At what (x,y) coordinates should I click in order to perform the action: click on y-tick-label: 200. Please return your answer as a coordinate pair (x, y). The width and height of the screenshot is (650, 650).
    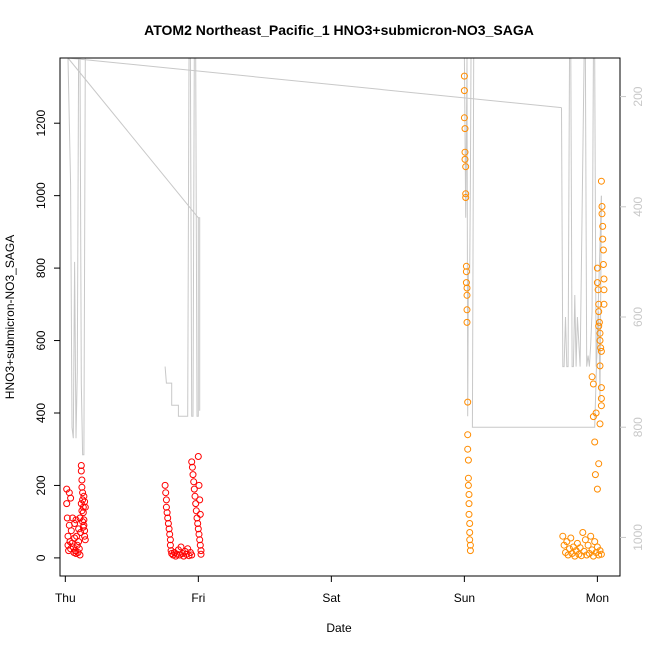
    Looking at the image, I should click on (41, 485).